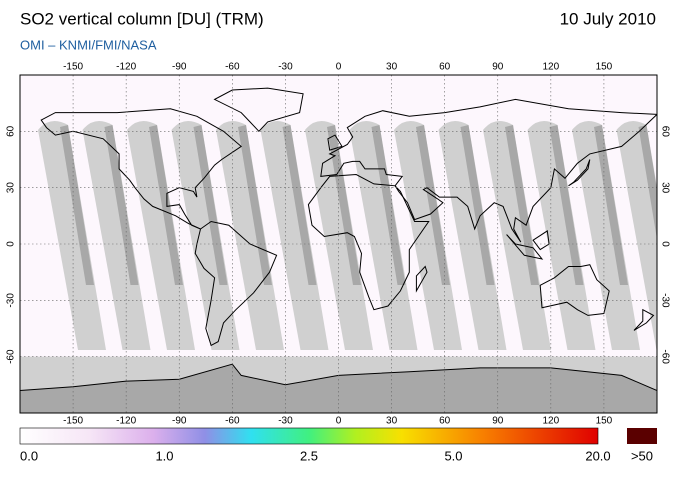 Image resolution: width=676 pixels, height=480 pixels. I want to click on colorbar-labels: 0.0 1.0 2.5 5.0 20.0 >50, so click(336, 455).